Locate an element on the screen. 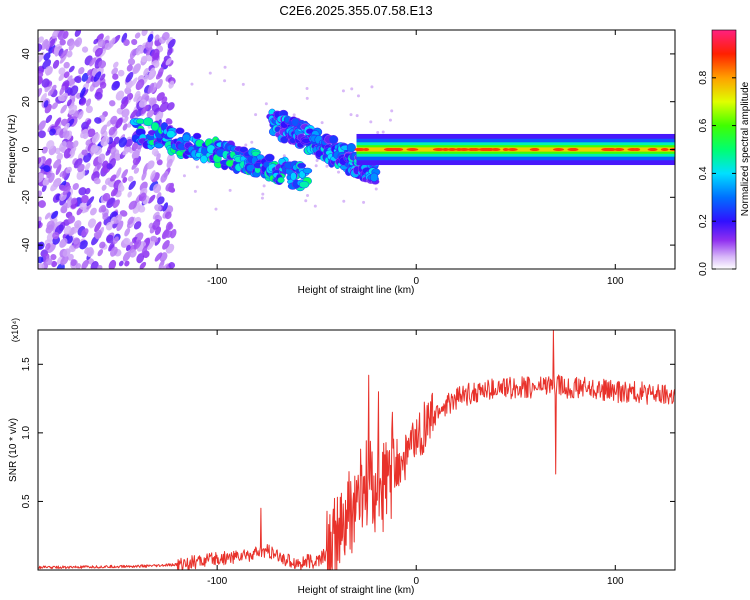 The image size is (750, 600). y-tick-label: 0 is located at coordinates (26, 149).